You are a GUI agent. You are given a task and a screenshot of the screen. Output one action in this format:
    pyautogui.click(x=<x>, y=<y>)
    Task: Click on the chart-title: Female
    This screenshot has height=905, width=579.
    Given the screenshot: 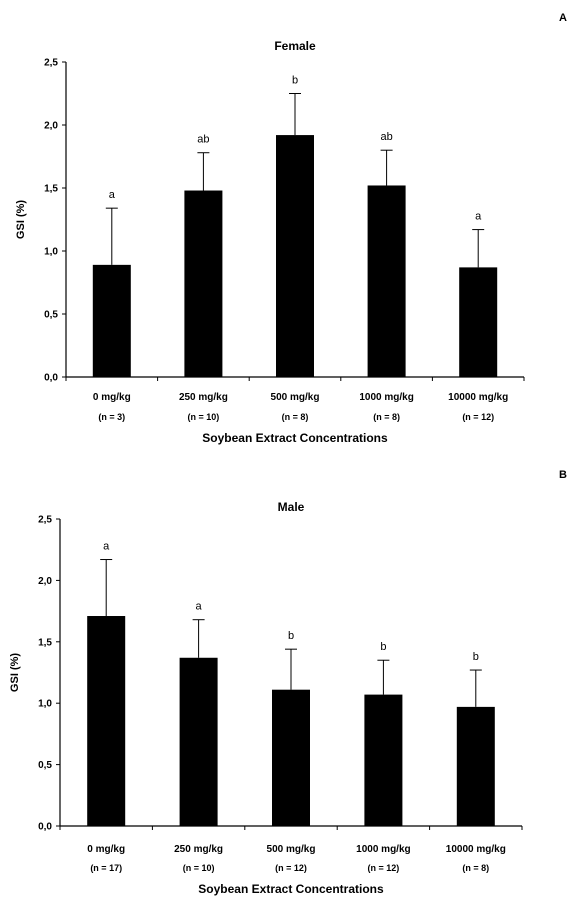 What is the action you would take?
    pyautogui.click(x=295, y=46)
    